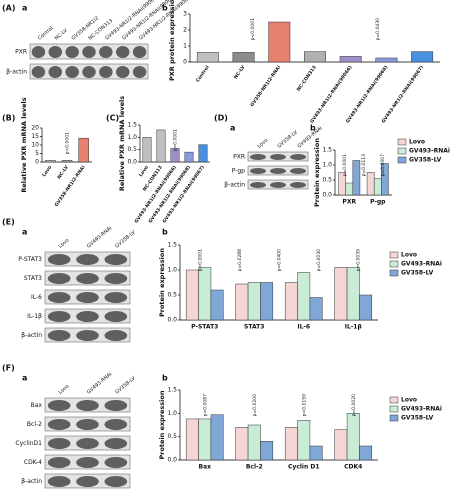  What do you see at coordinates (409, 255) in the screenshot?
I see `legend-label: Lovo` at bounding box center [409, 255].